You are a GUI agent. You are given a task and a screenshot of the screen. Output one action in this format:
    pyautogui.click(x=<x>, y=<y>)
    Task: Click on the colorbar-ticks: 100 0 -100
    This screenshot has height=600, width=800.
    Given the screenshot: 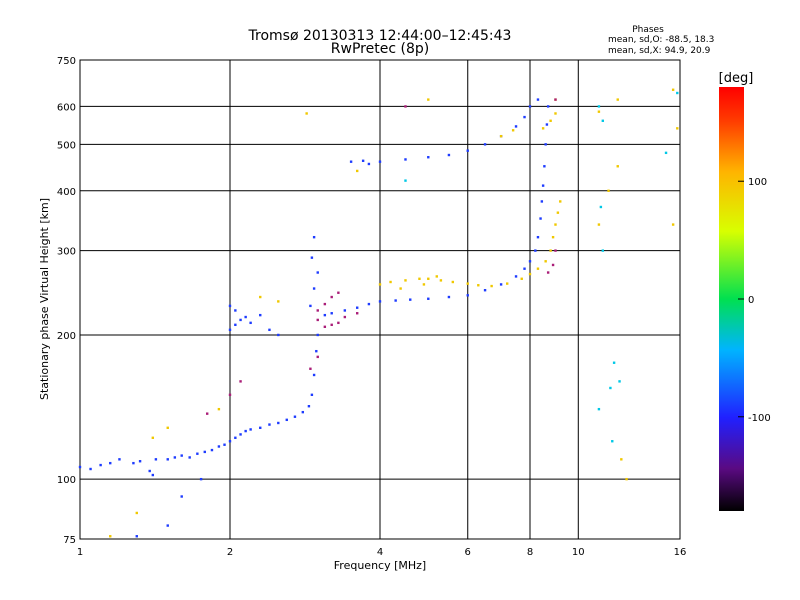 What is the action you would take?
    pyautogui.click(x=754, y=300)
    